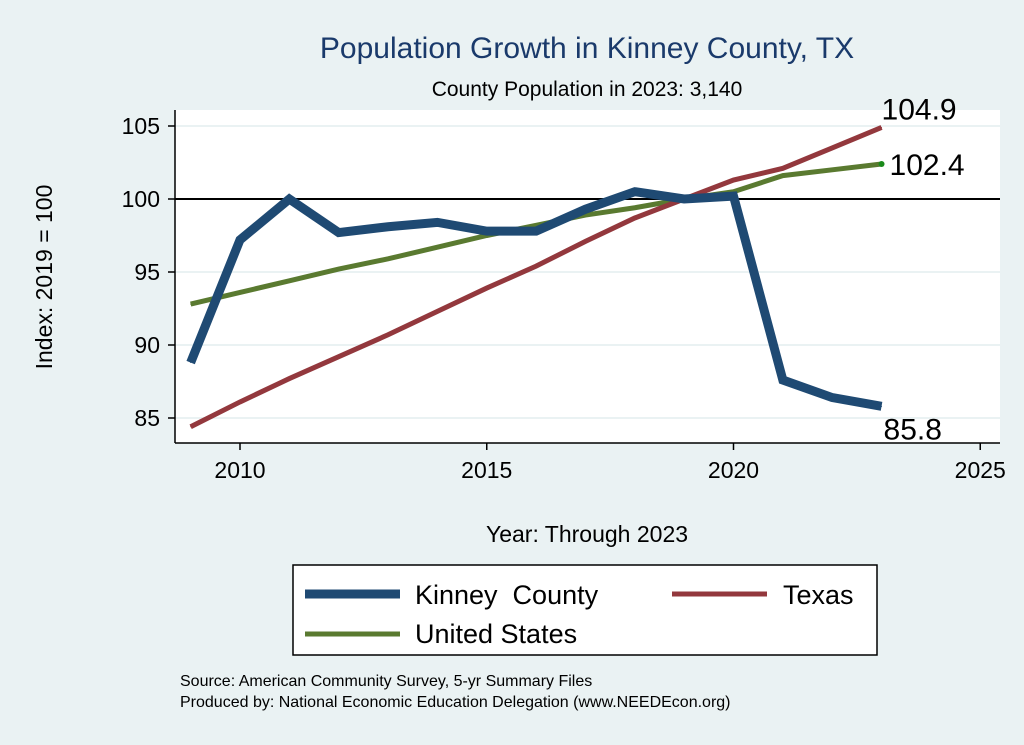 The width and height of the screenshot is (1024, 745). What do you see at coordinates (486, 470) in the screenshot?
I see `x-tick-label-2015: 2015` at bounding box center [486, 470].